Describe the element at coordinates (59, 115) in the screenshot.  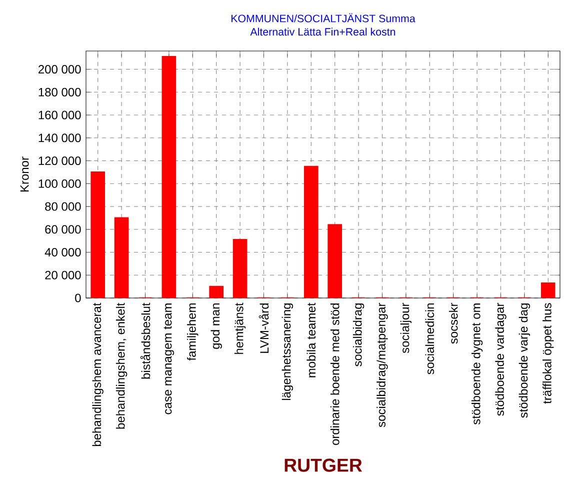
I see `y-tick-label: 160 000` at that location.